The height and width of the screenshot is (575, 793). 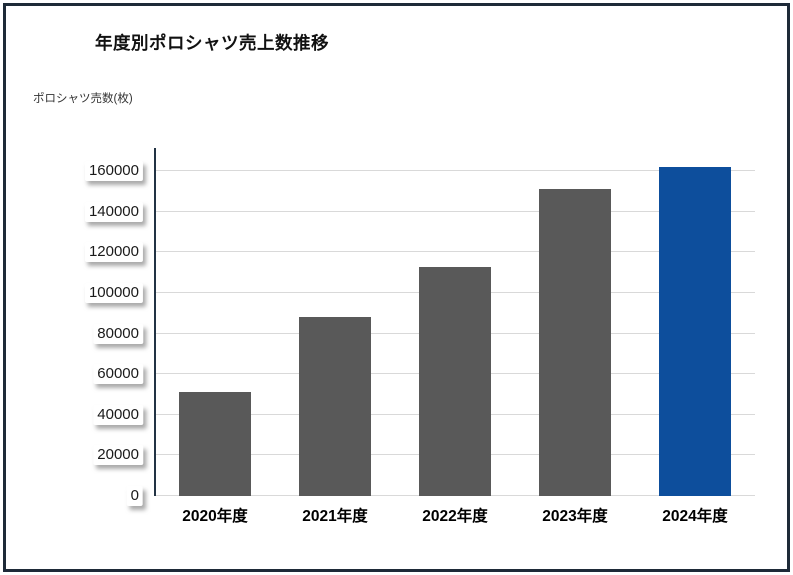 What do you see at coordinates (215, 444) in the screenshot?
I see `bar-2020` at bounding box center [215, 444].